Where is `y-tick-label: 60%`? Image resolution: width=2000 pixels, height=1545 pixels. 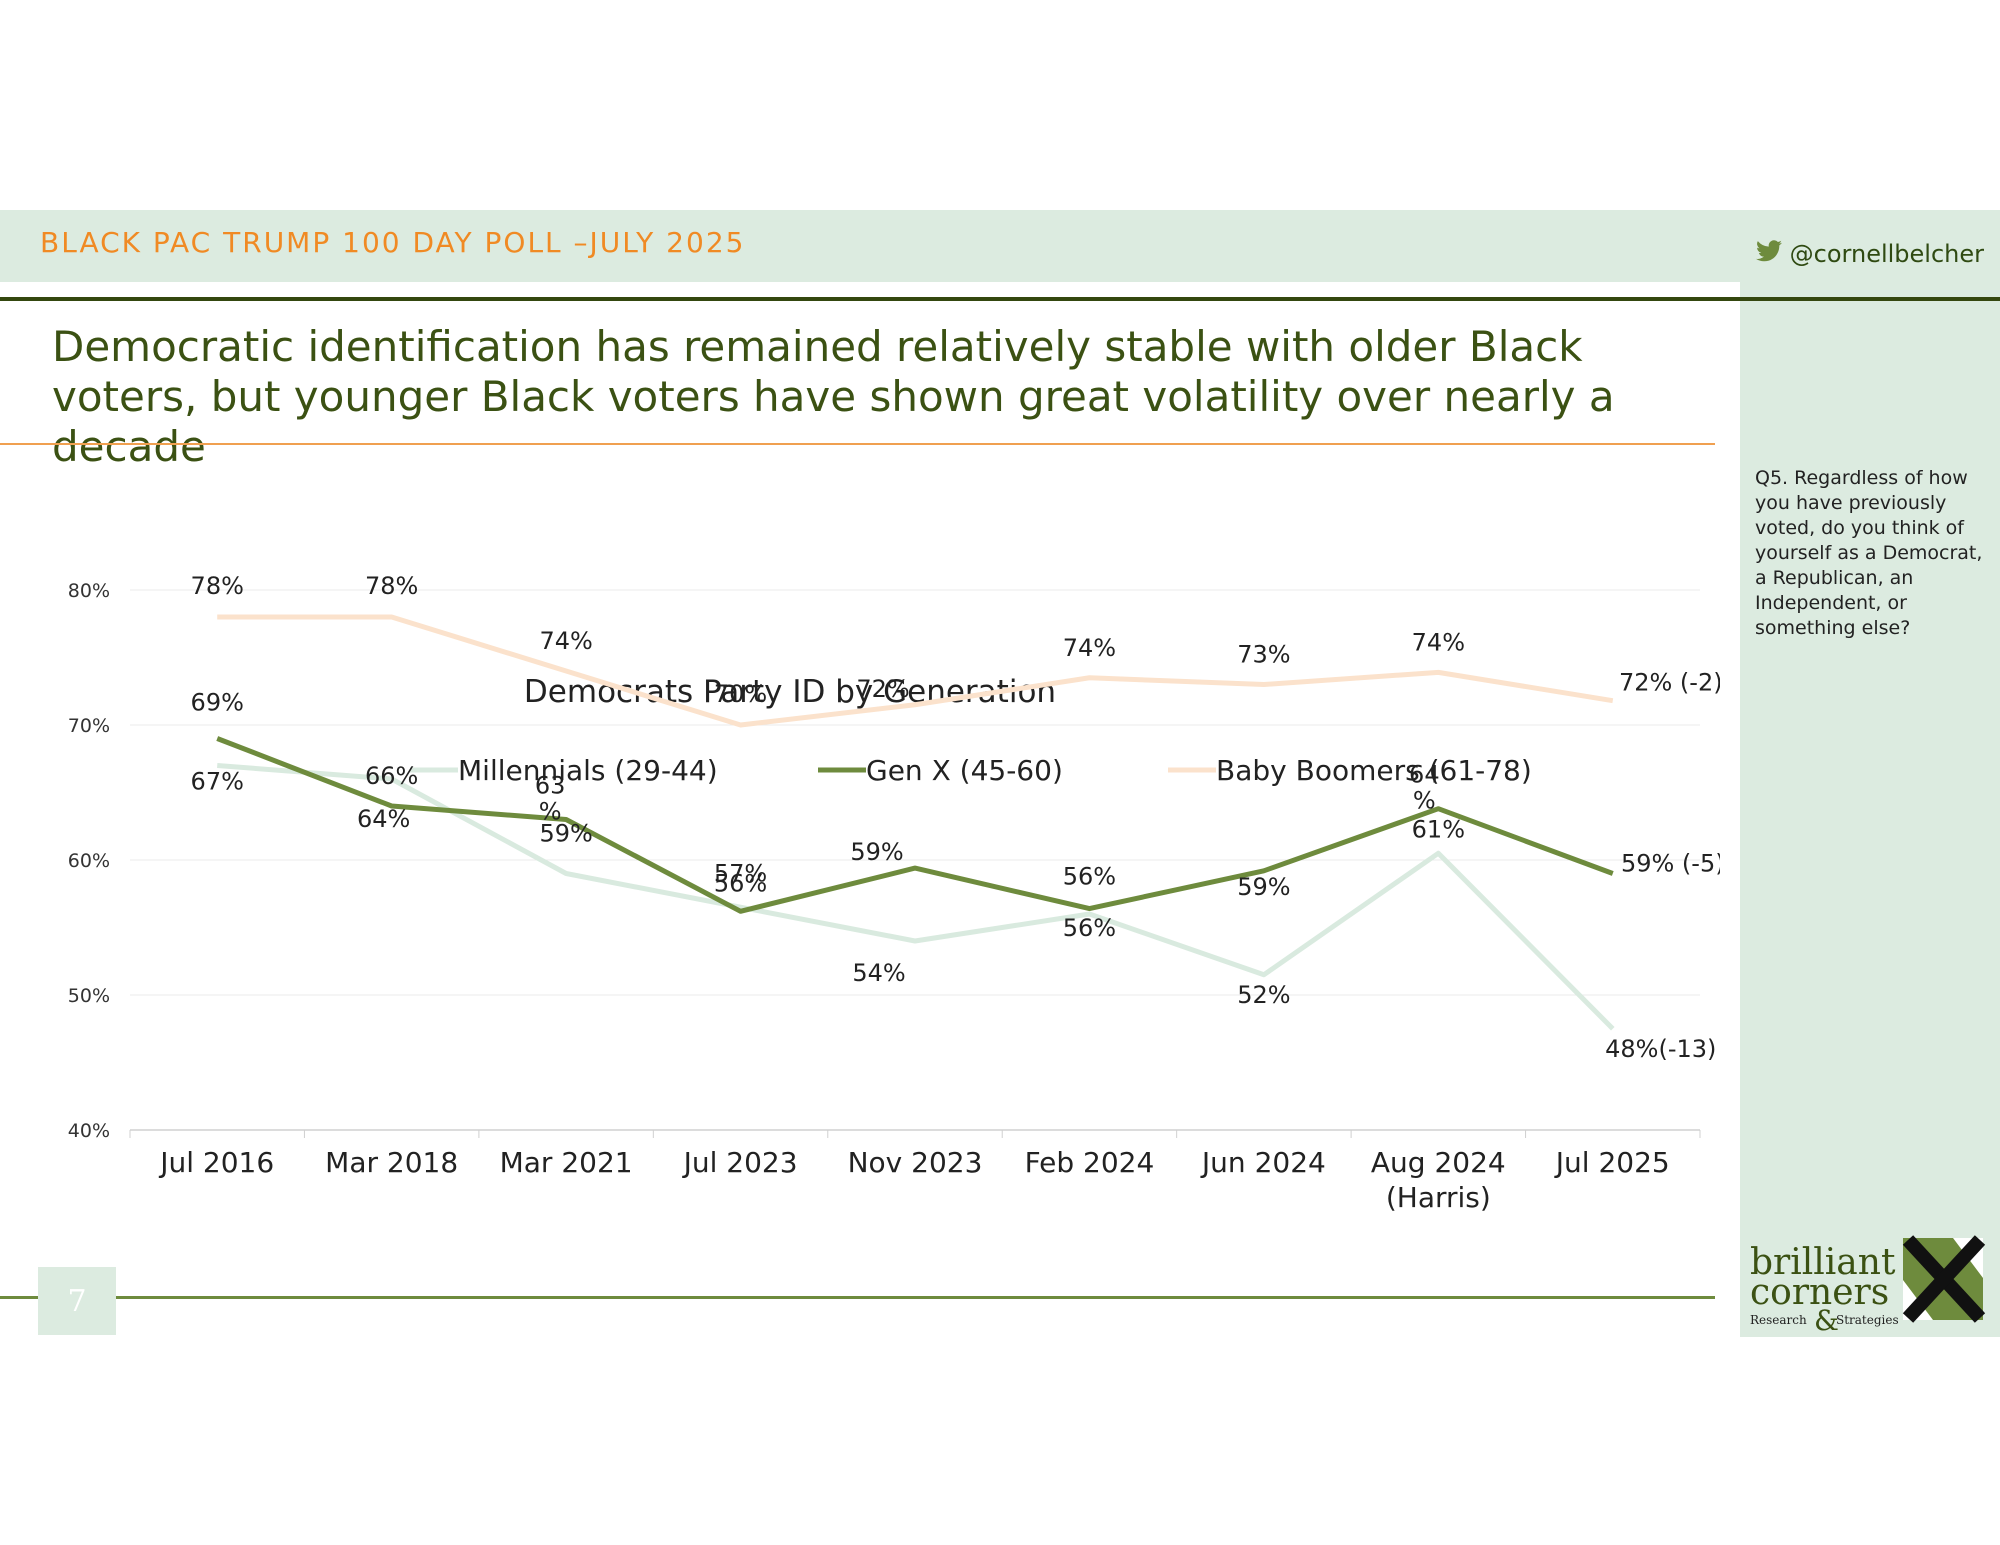
y-tick-label: 60% is located at coordinates (89, 861).